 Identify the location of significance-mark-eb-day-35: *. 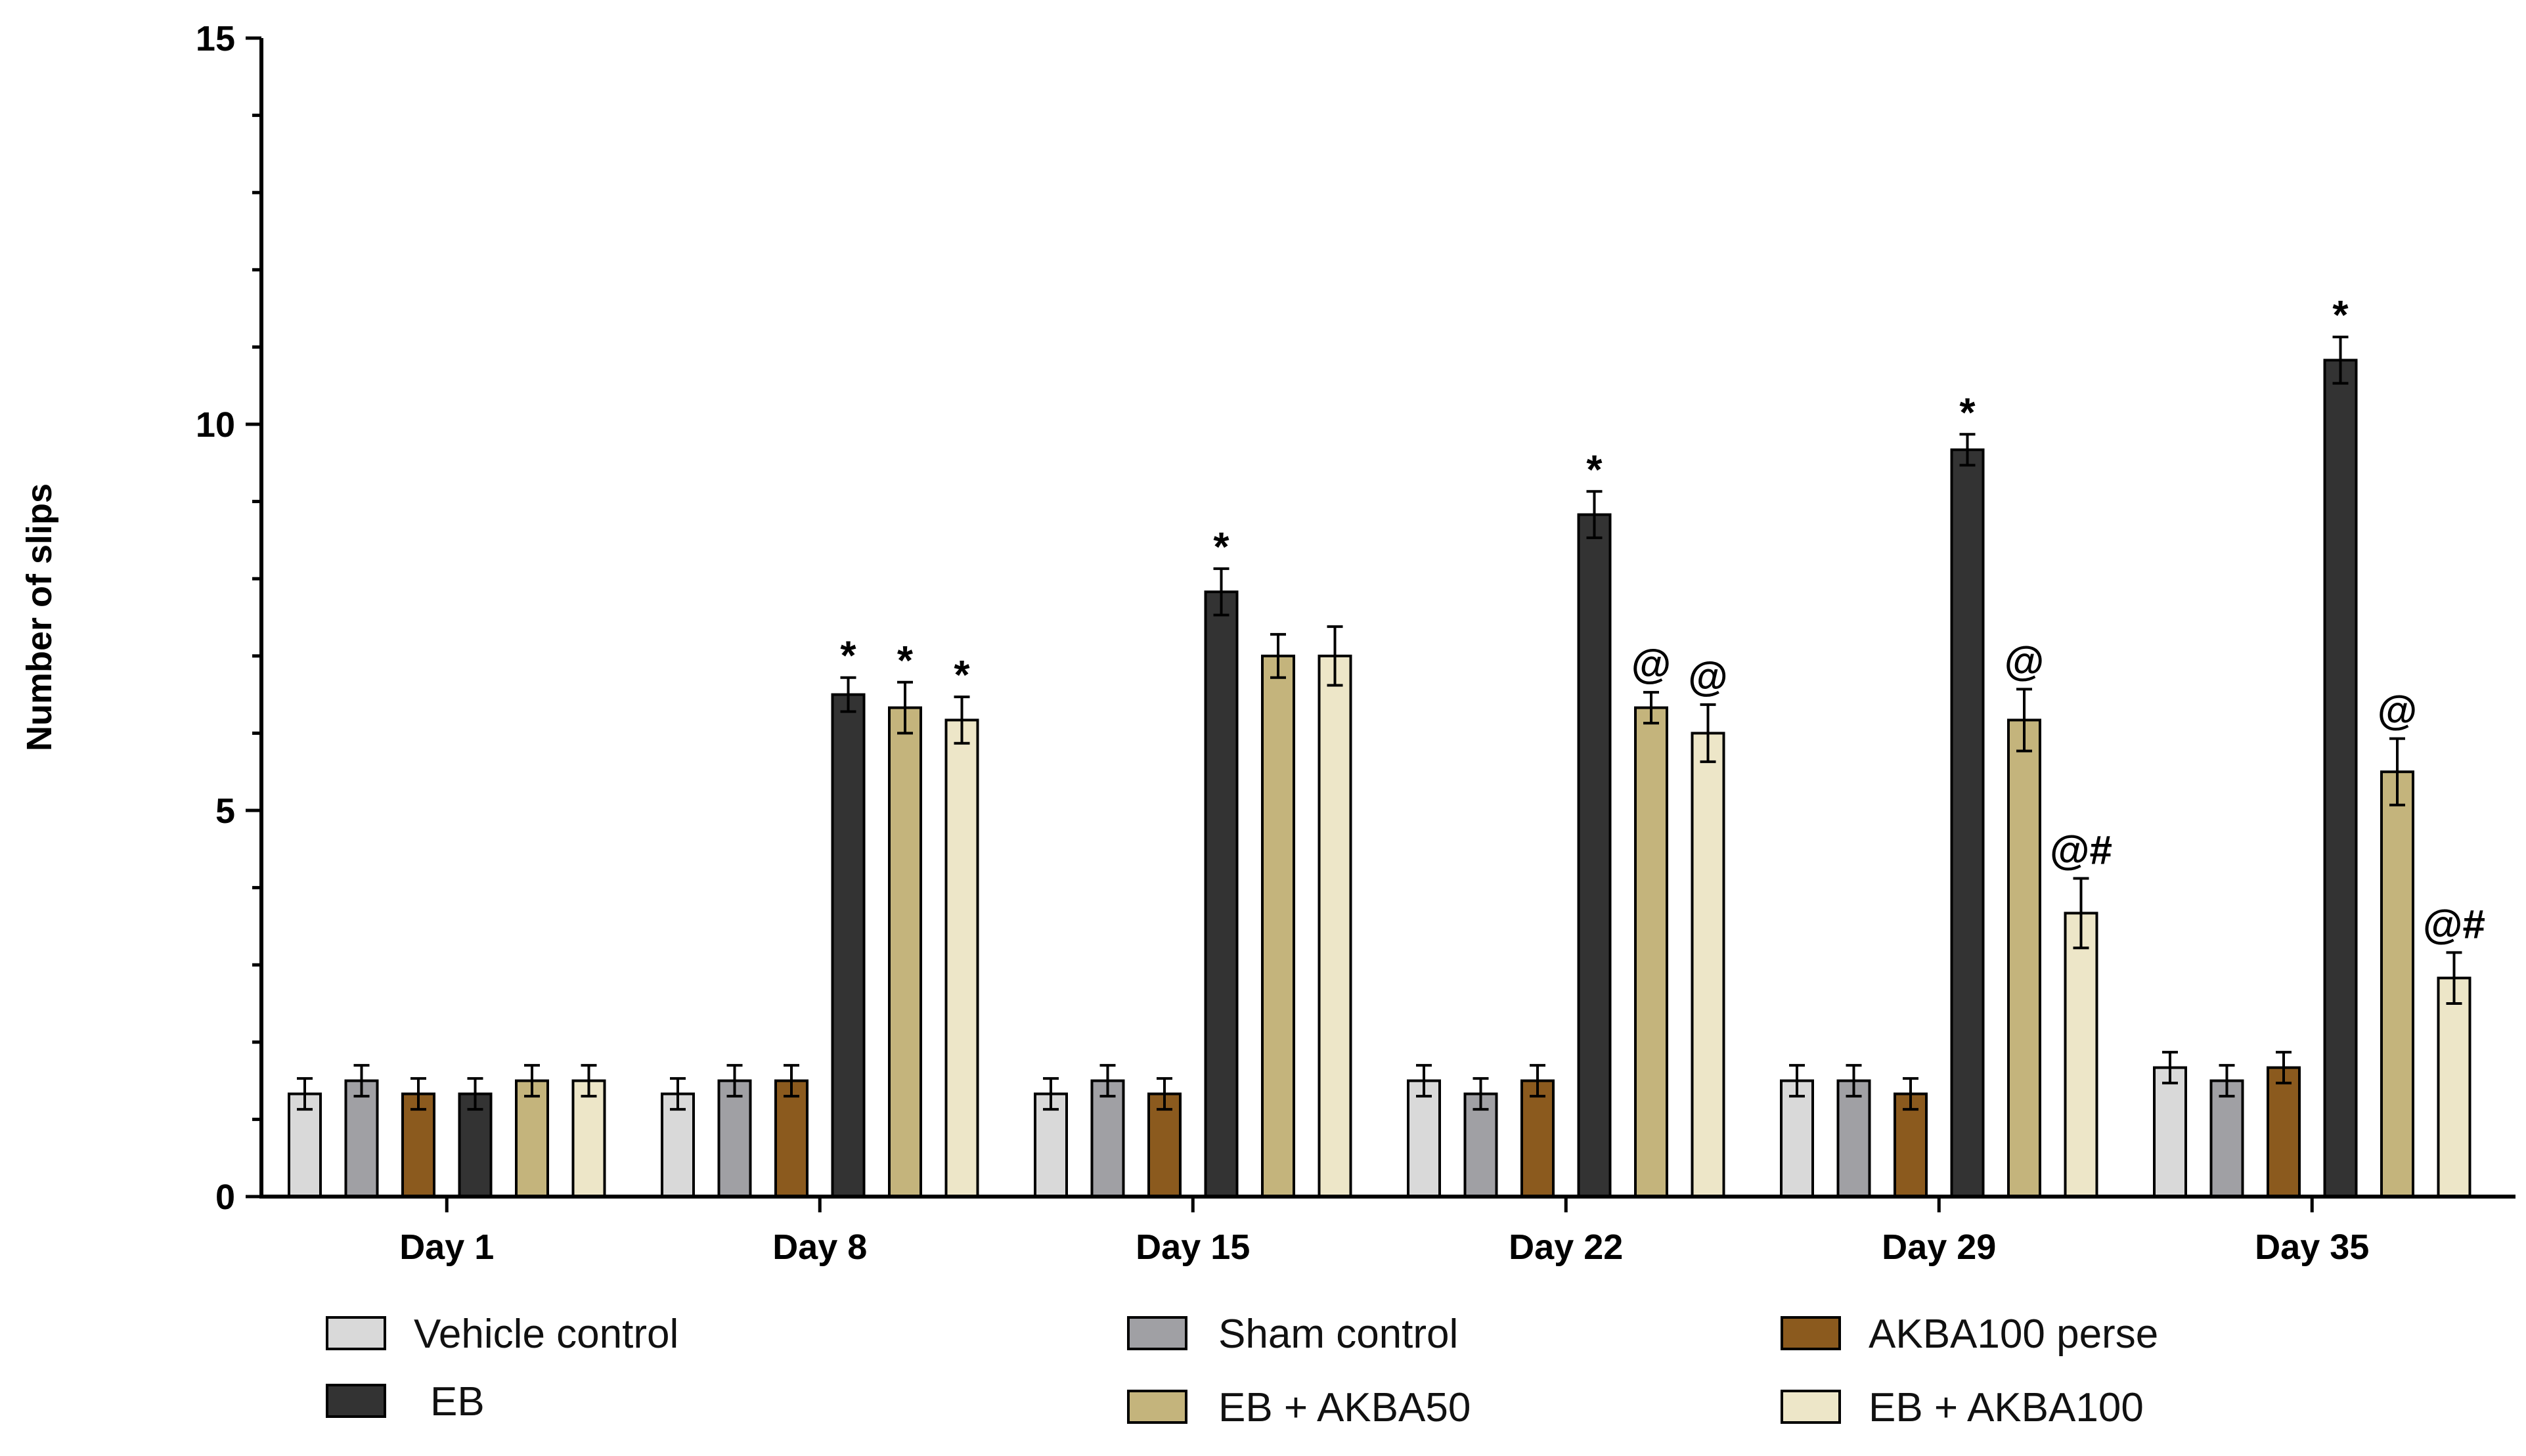
(2340, 315).